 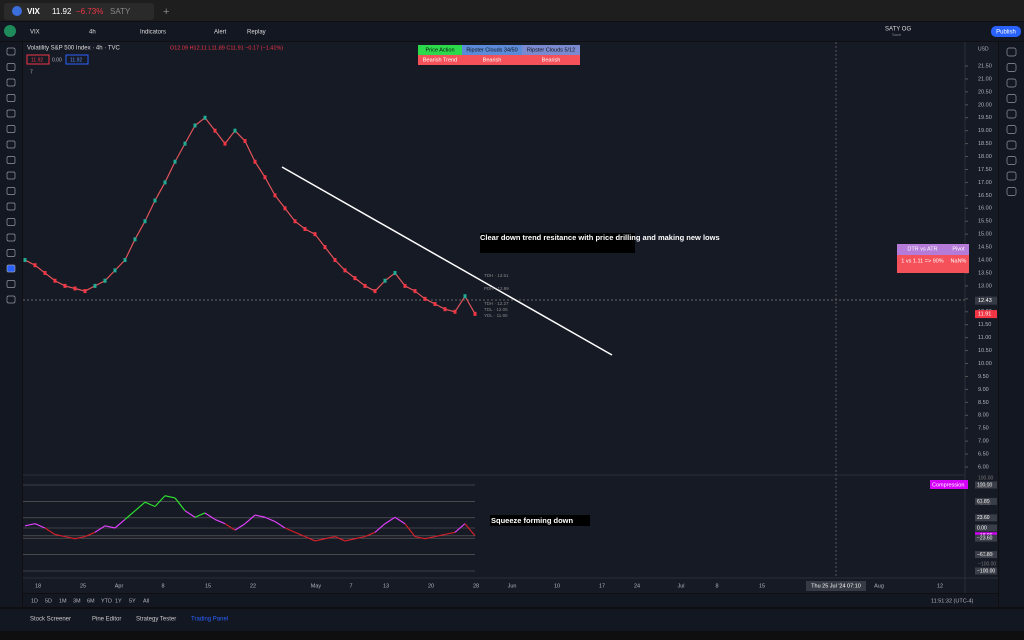 What do you see at coordinates (985, 273) in the screenshot?
I see `price-tick-label: 13.50` at bounding box center [985, 273].